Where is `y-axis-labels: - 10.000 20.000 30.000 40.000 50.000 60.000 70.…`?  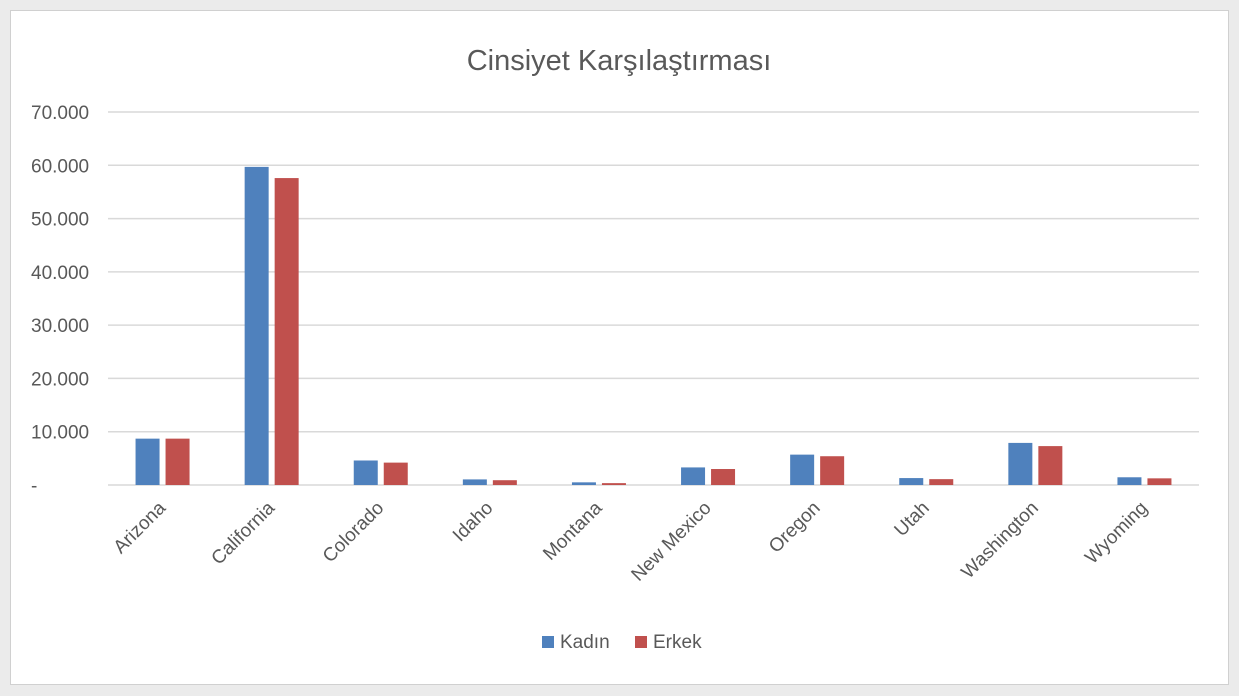 y-axis-labels: - 10.000 20.000 30.000 40.000 50.000 60.000 70.… is located at coordinates (60, 300).